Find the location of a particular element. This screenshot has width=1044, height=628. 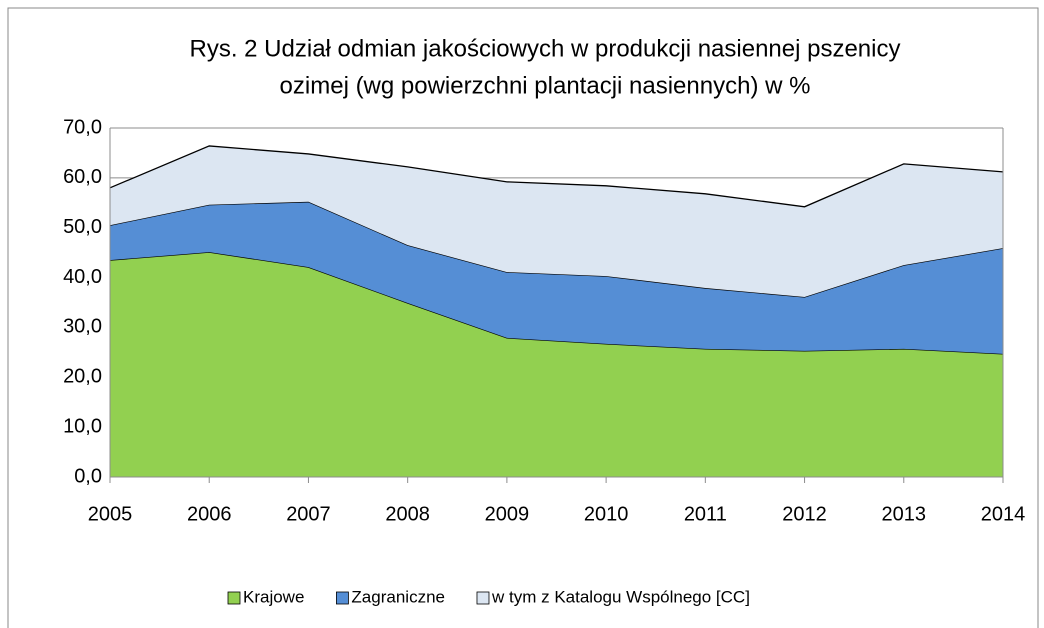

legend-label: Zagraniczne is located at coordinates (398, 596).